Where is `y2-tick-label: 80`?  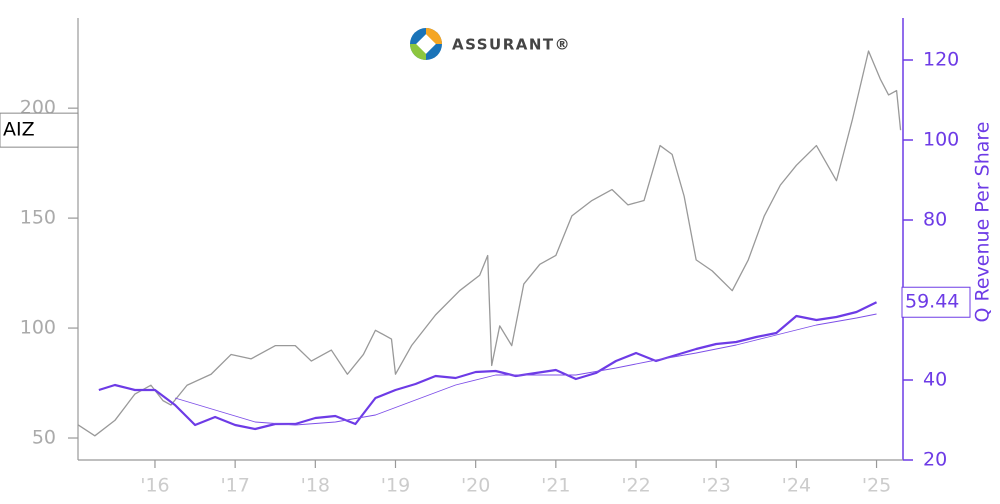 y2-tick-label: 80 is located at coordinates (935, 220).